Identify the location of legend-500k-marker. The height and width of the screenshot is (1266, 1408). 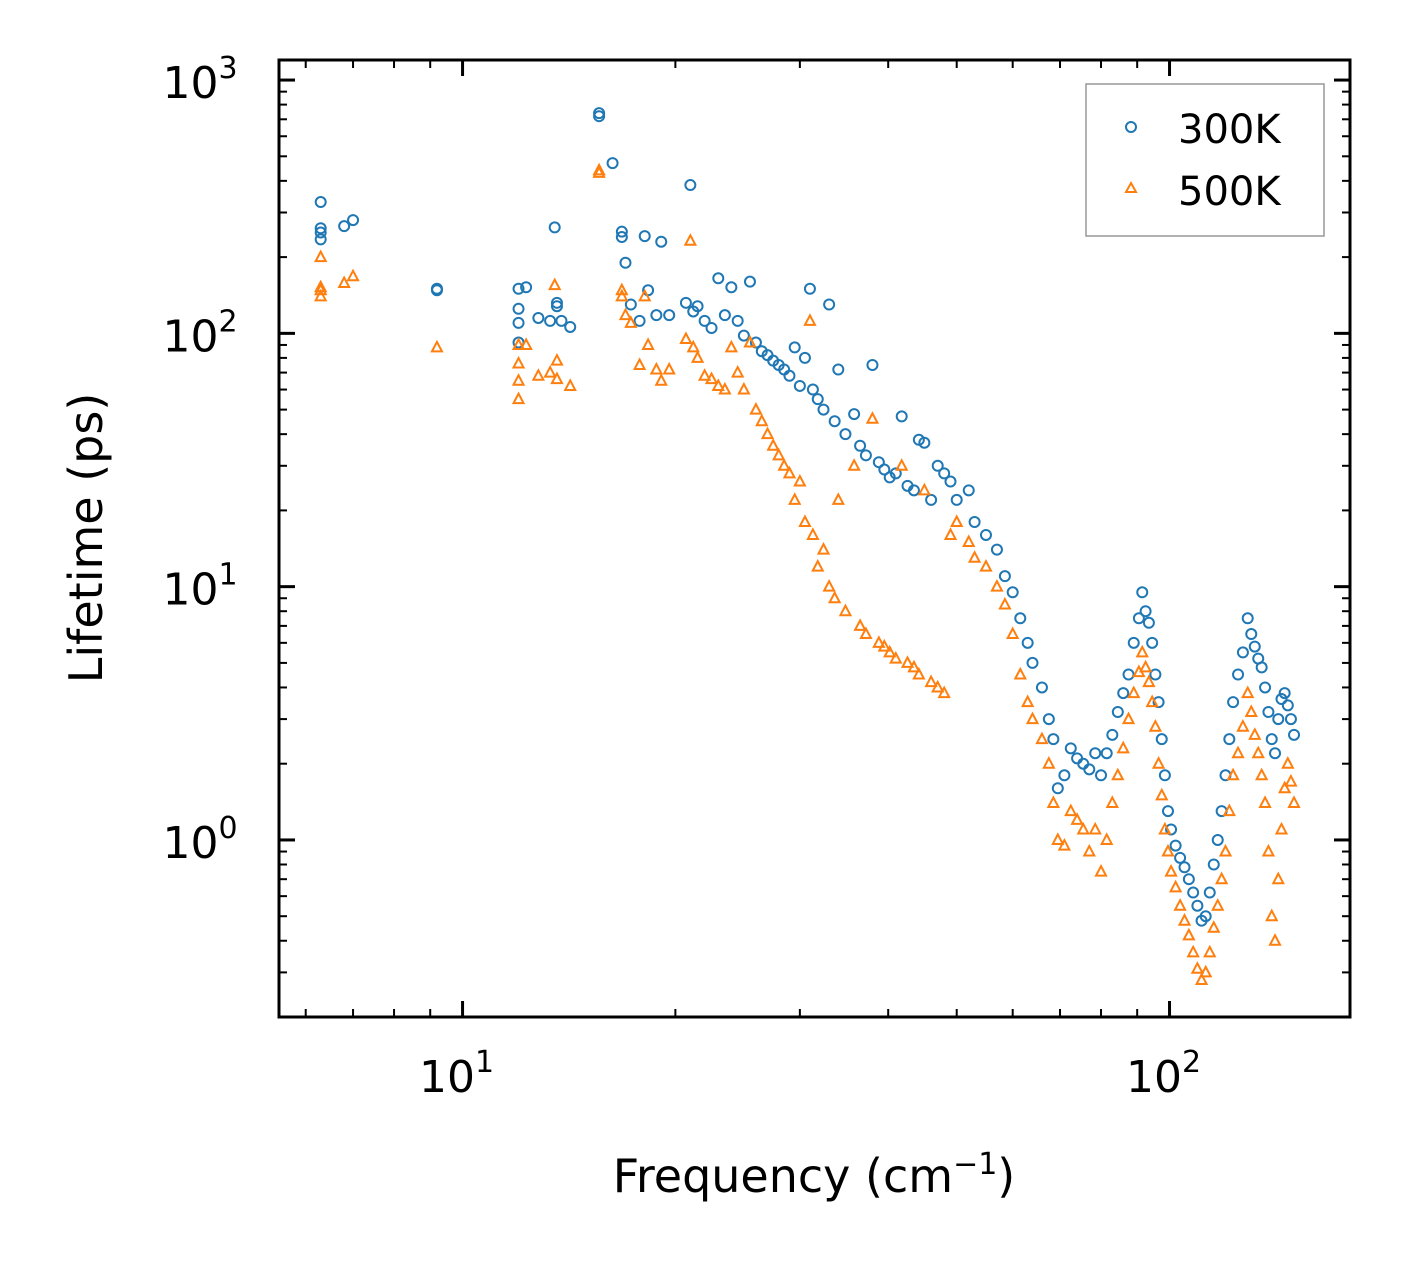
(1131, 186).